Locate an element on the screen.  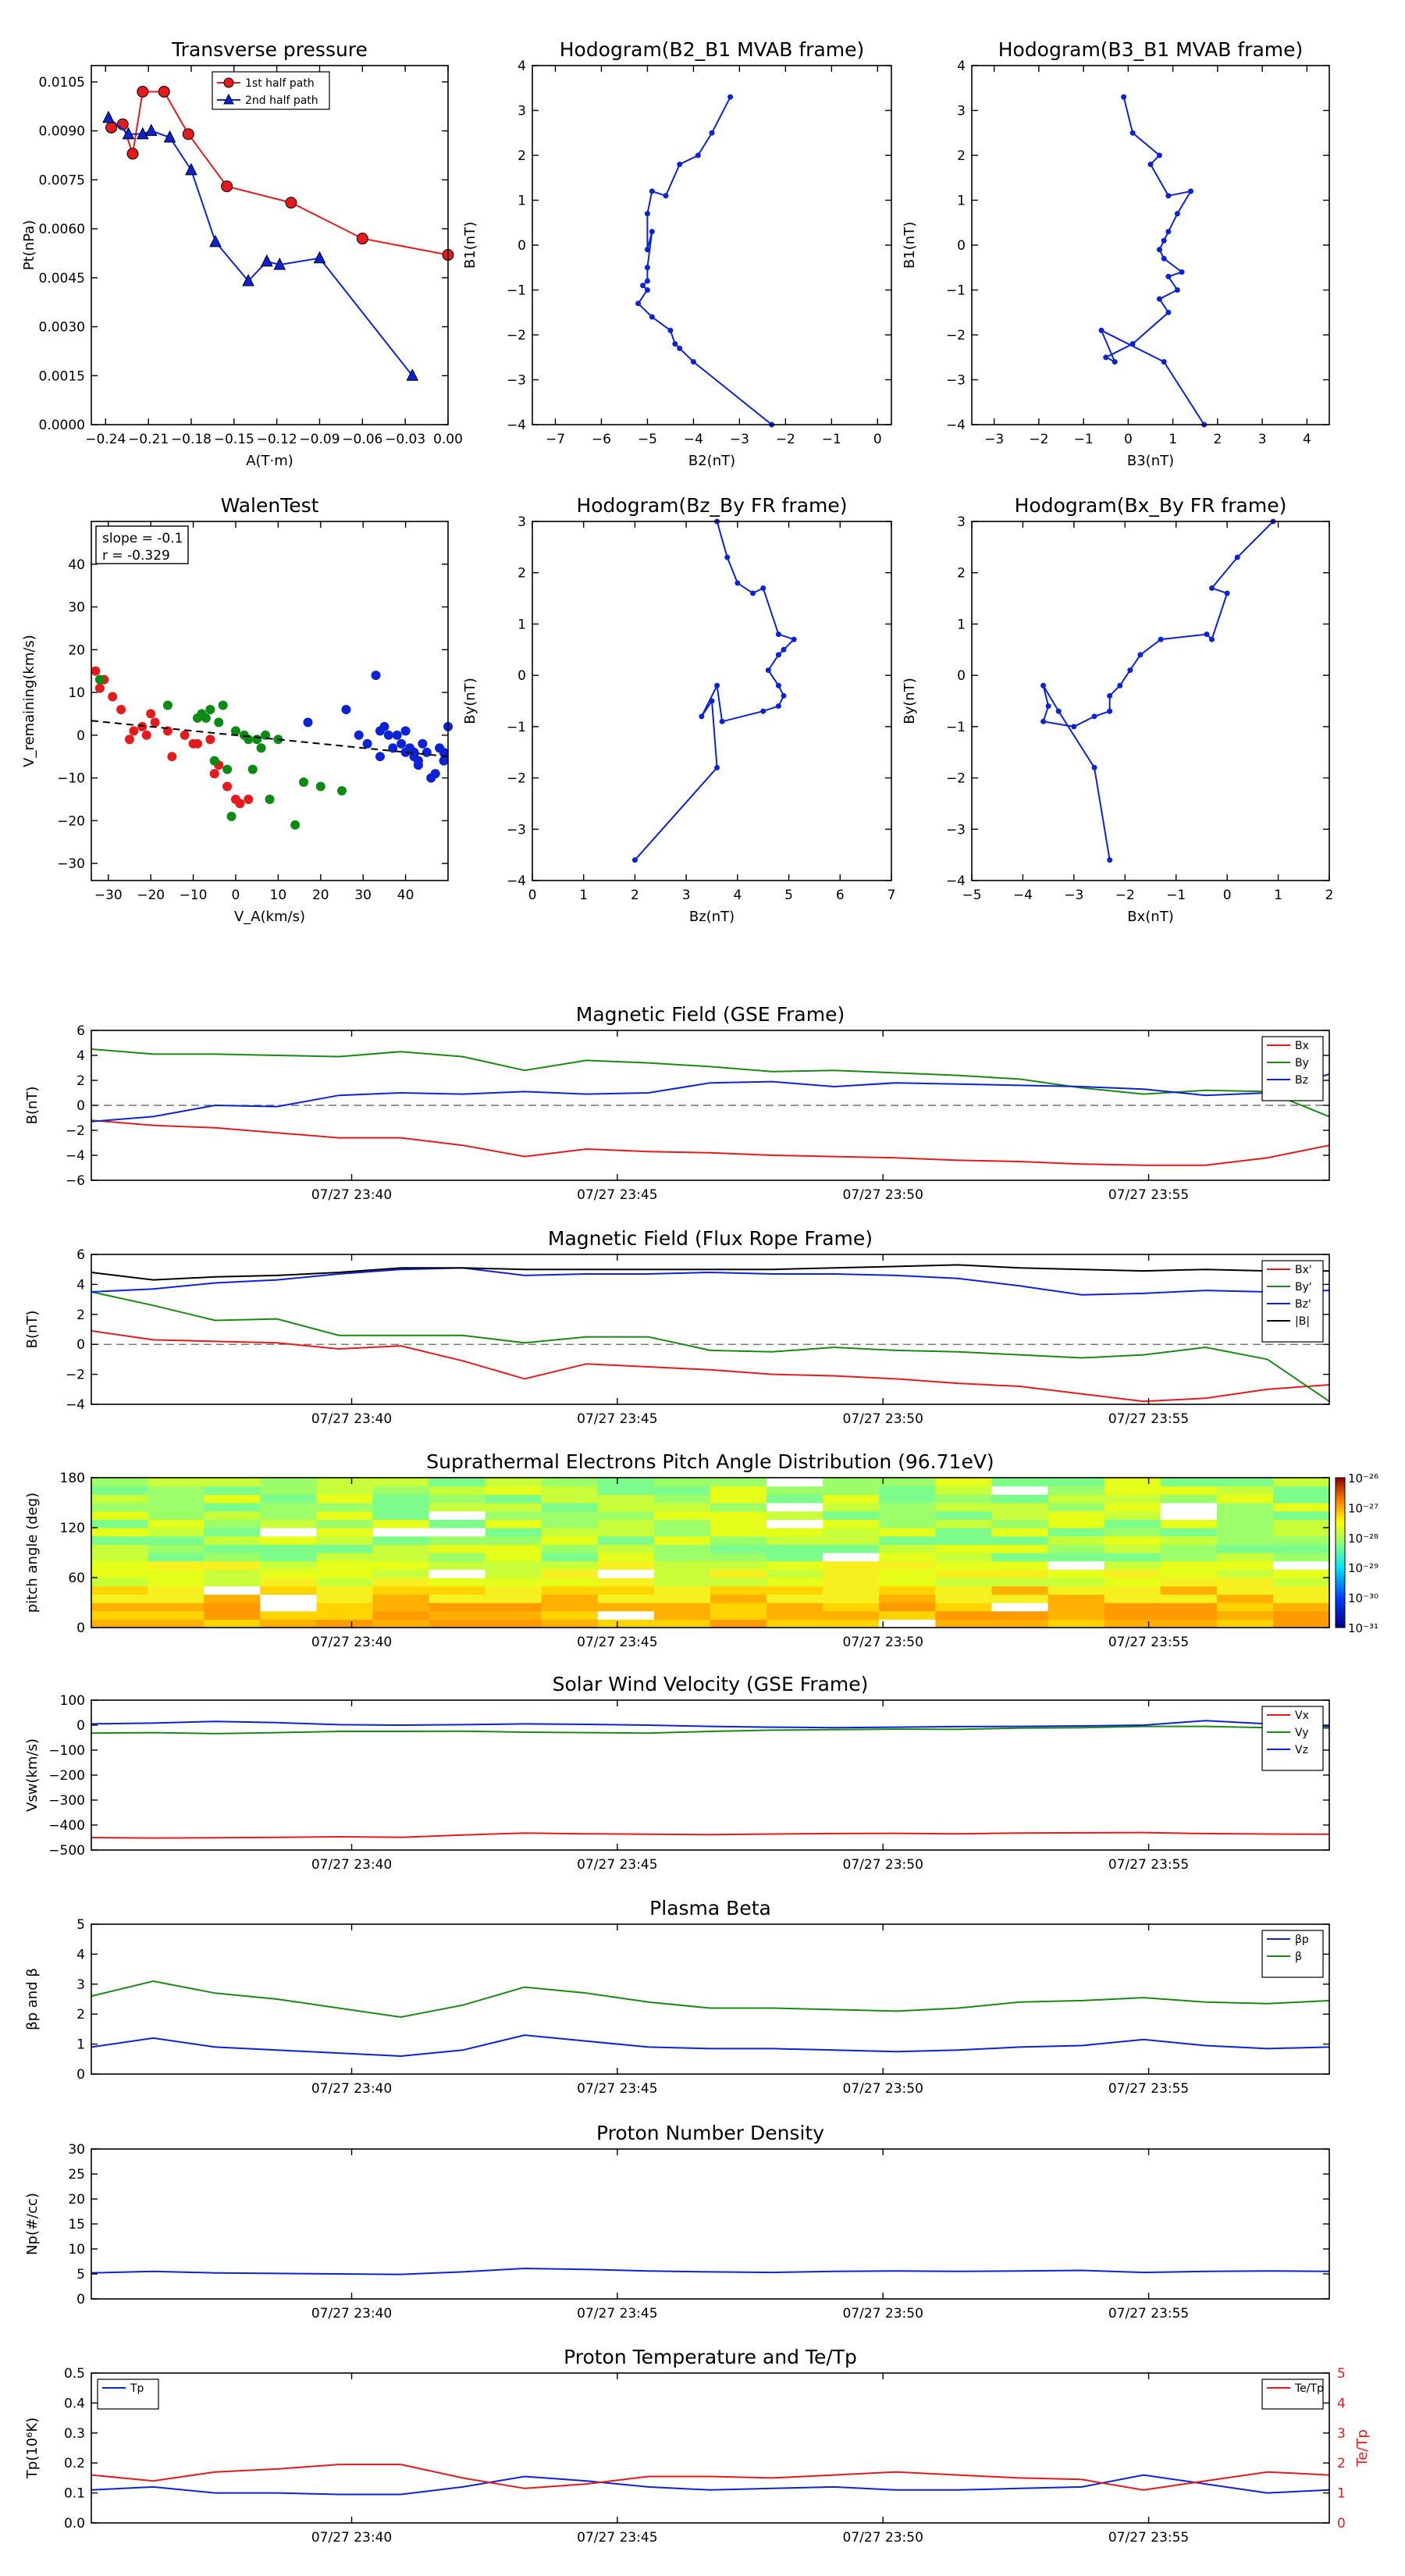
h1-ytick-label: 1 is located at coordinates (522, 201).